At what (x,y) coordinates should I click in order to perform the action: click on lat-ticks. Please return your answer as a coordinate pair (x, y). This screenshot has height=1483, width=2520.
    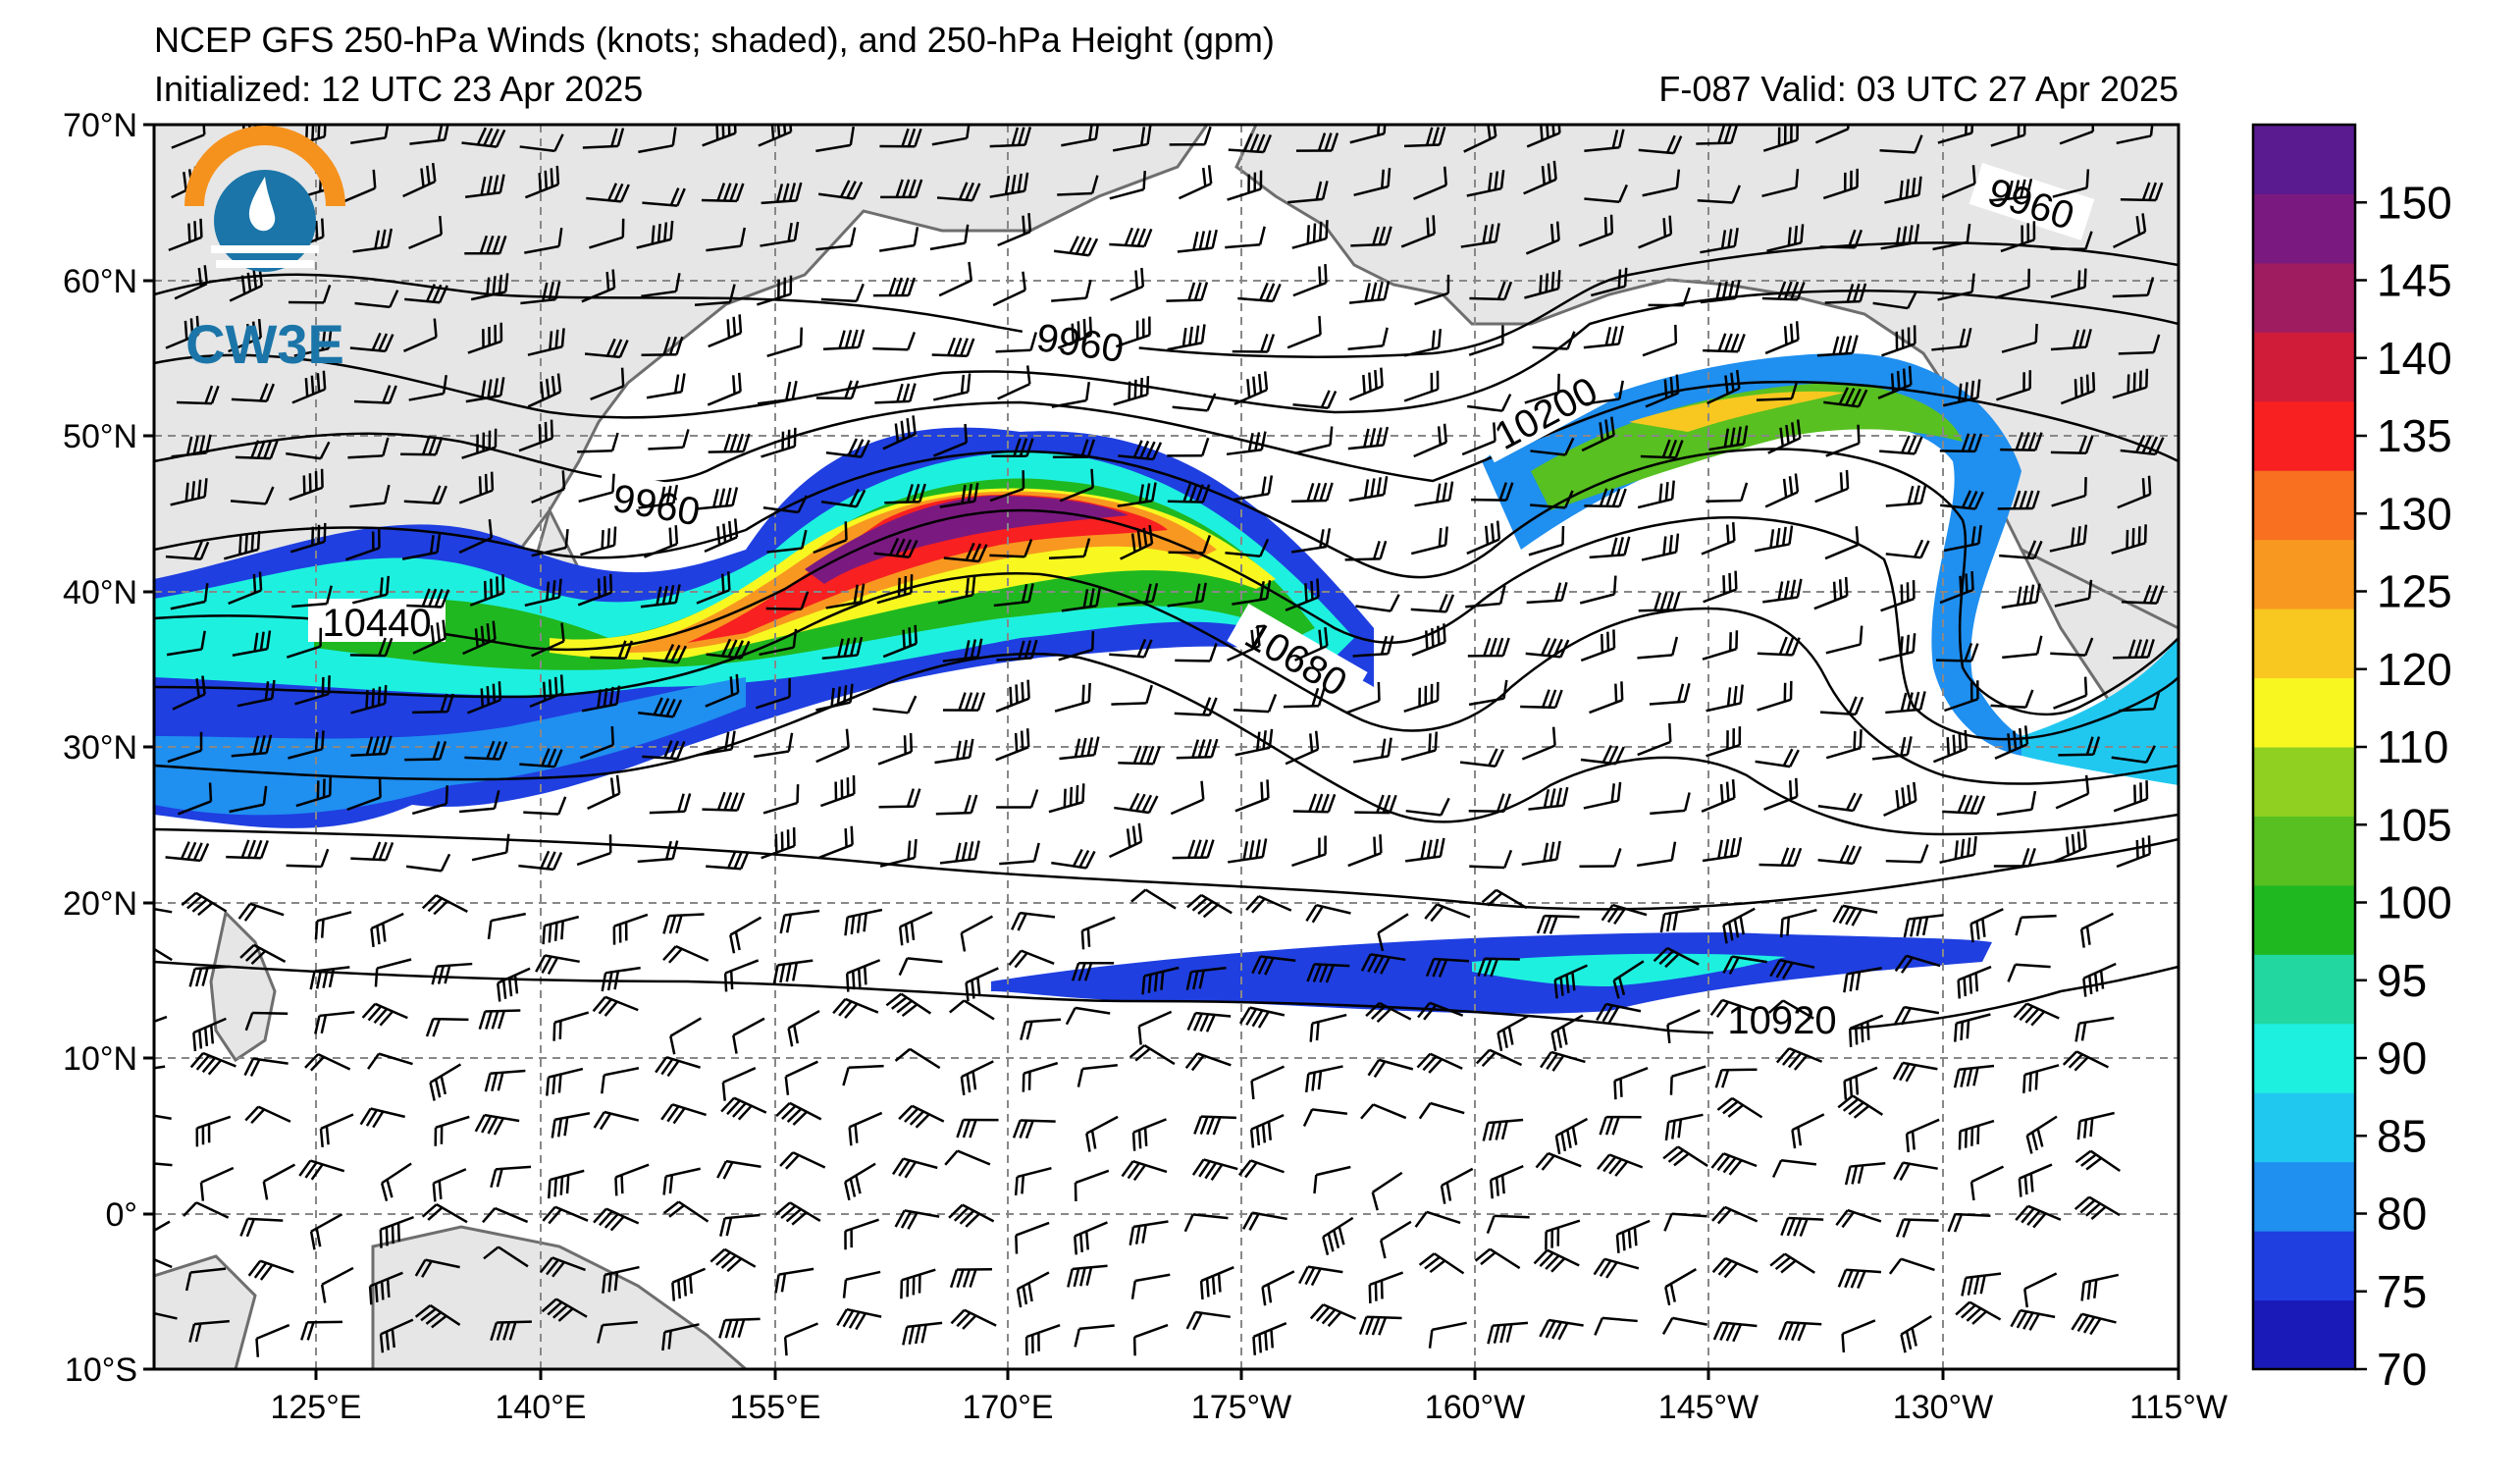
    Looking at the image, I should click on (148, 747).